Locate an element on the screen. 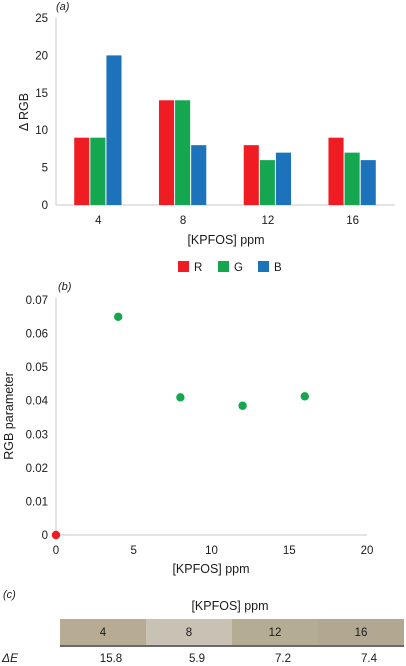 This screenshot has width=406, height=666. panel-label-a: (a) is located at coordinates (63, 7).